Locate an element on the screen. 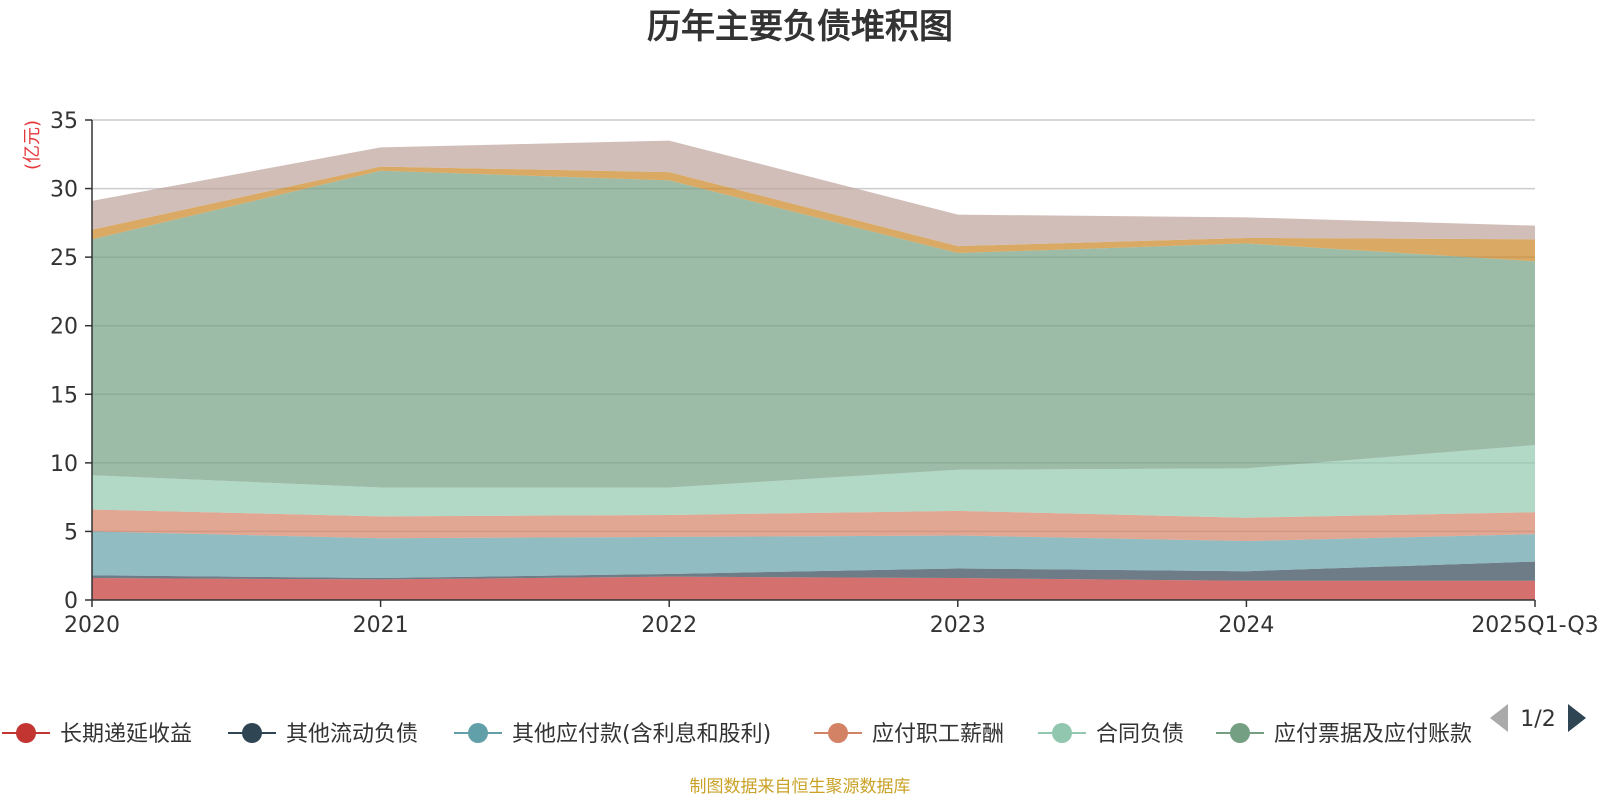 The width and height of the screenshot is (1600, 800). legend-pager: 1/2 is located at coordinates (1538, 718).